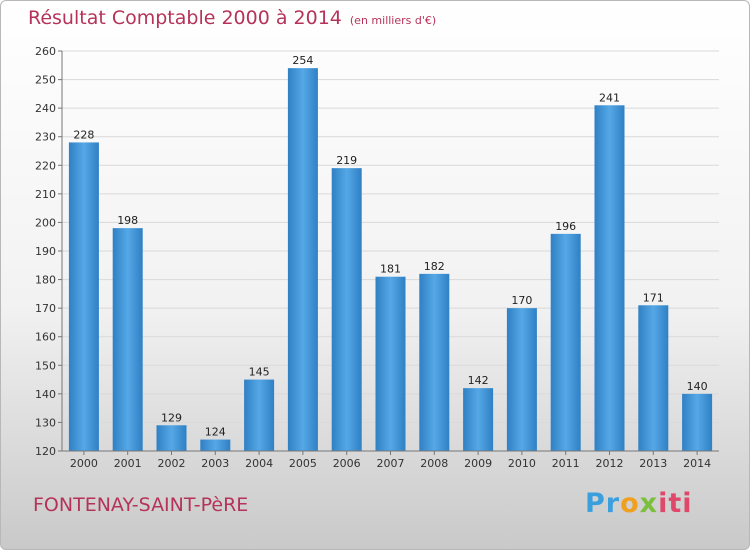  What do you see at coordinates (45, 422) in the screenshot?
I see `y-tick-label: 130` at bounding box center [45, 422].